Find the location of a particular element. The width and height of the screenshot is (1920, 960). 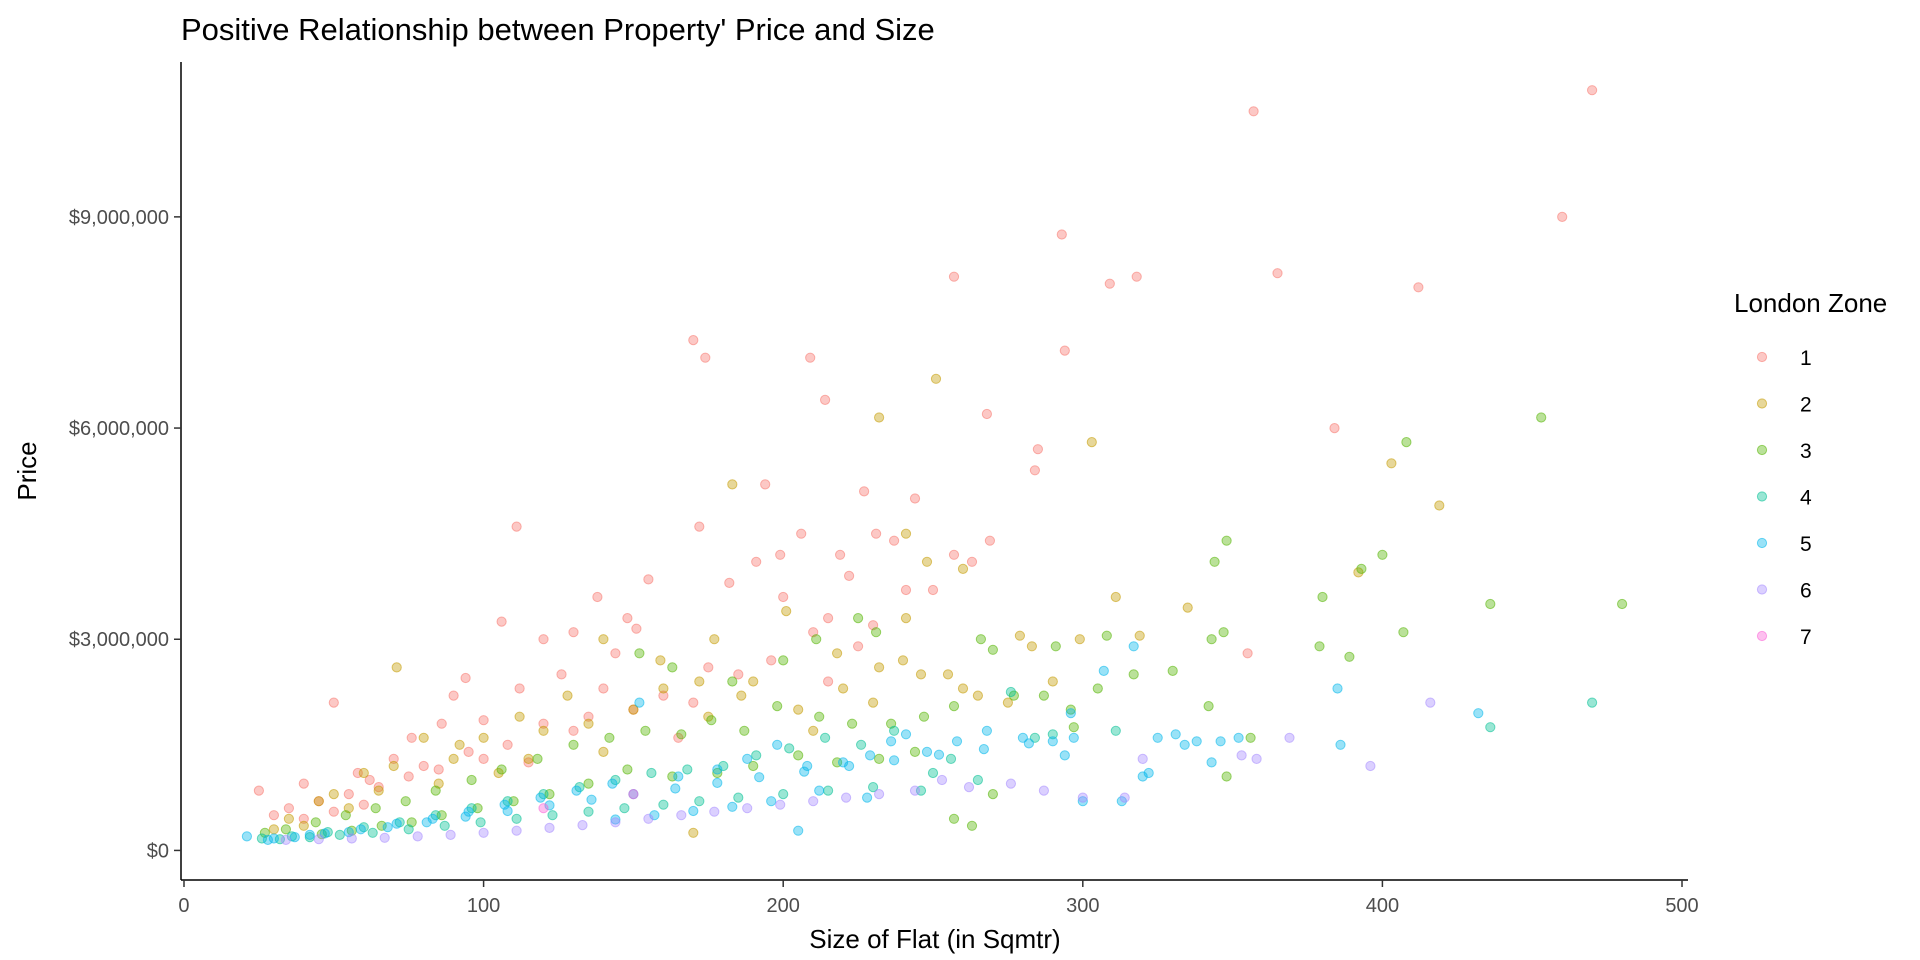

x-tick-label: 400 is located at coordinates (1382, 906).